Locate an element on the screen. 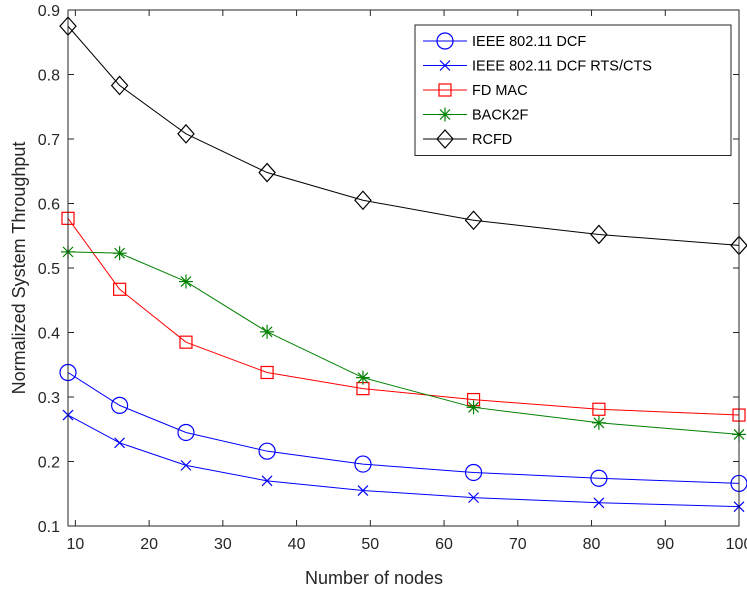  legend-entry: IEEE 802.11 DCF RTS/CTS is located at coordinates (537, 67).